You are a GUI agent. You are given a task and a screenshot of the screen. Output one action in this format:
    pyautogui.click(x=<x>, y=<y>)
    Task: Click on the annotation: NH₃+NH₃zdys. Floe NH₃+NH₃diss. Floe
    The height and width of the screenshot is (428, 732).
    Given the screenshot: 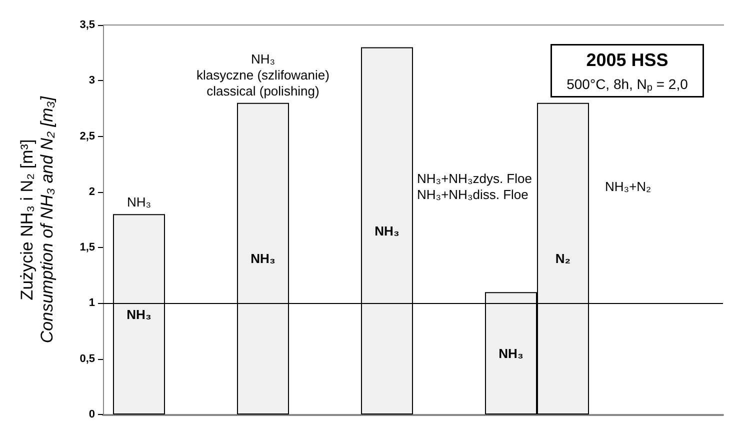 What is the action you would take?
    pyautogui.click(x=474, y=186)
    